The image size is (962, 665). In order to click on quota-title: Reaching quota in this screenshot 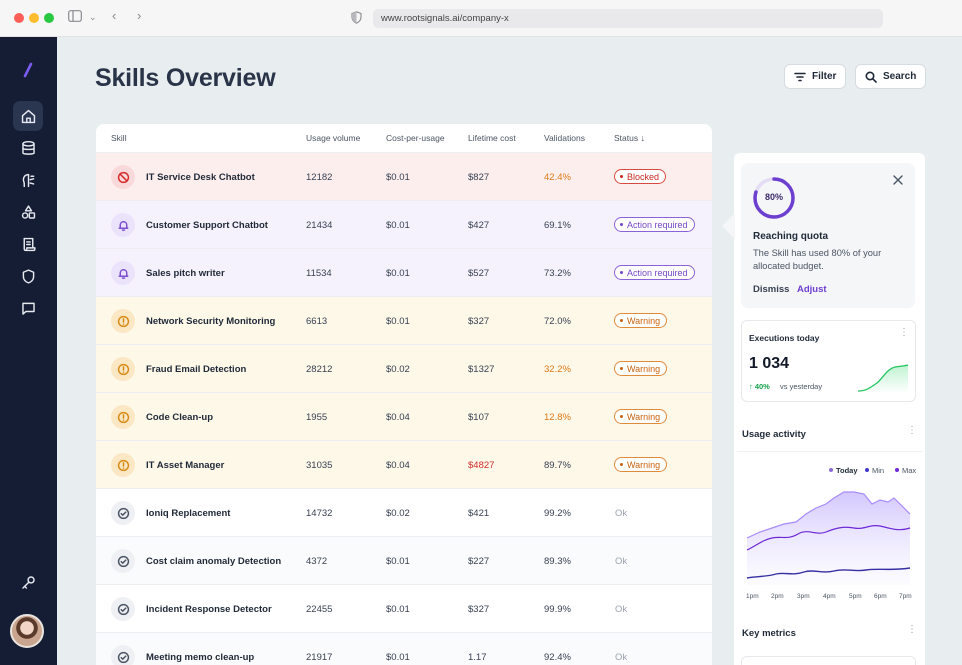, I will do `click(791, 236)`.